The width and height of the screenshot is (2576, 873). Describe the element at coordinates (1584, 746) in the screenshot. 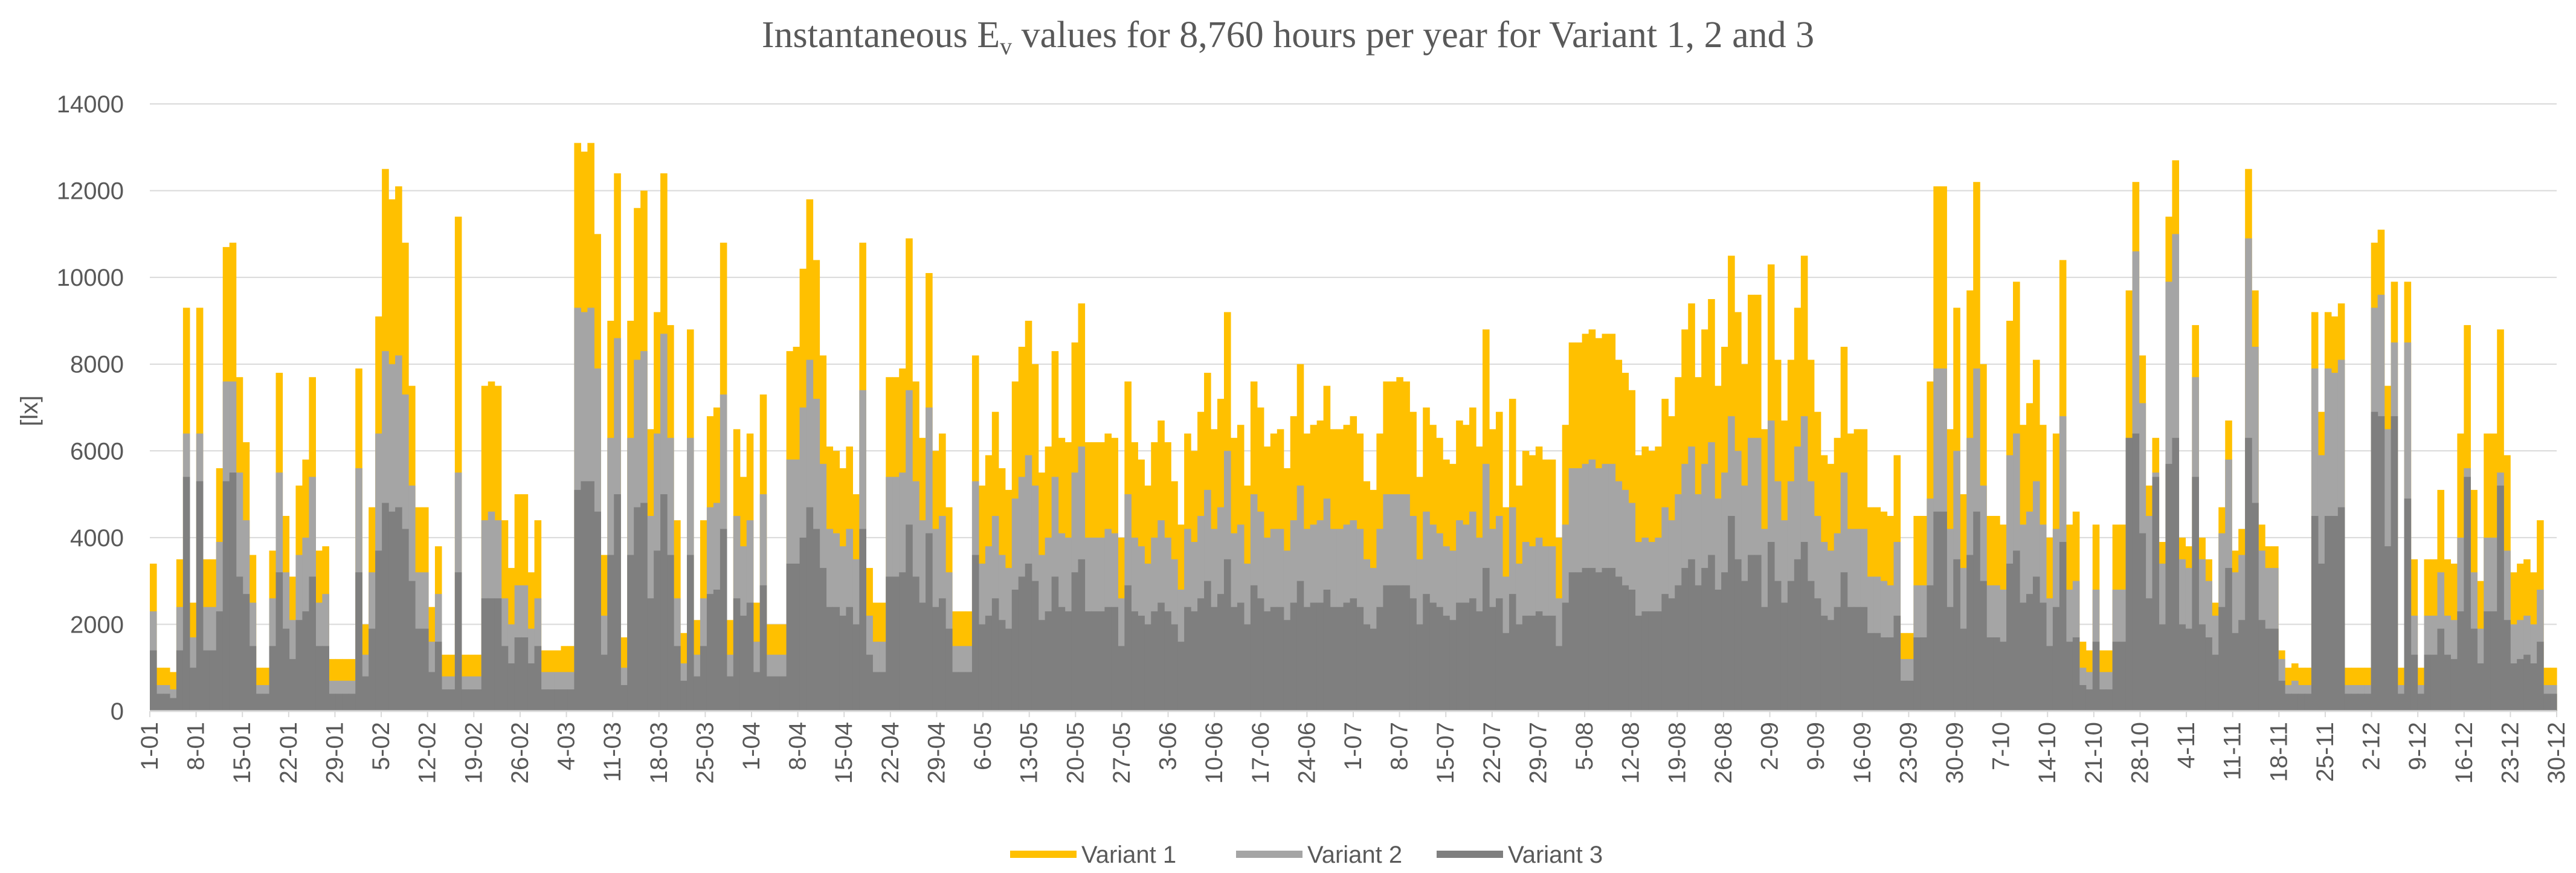

I see `x-tick-label: 5-08` at that location.